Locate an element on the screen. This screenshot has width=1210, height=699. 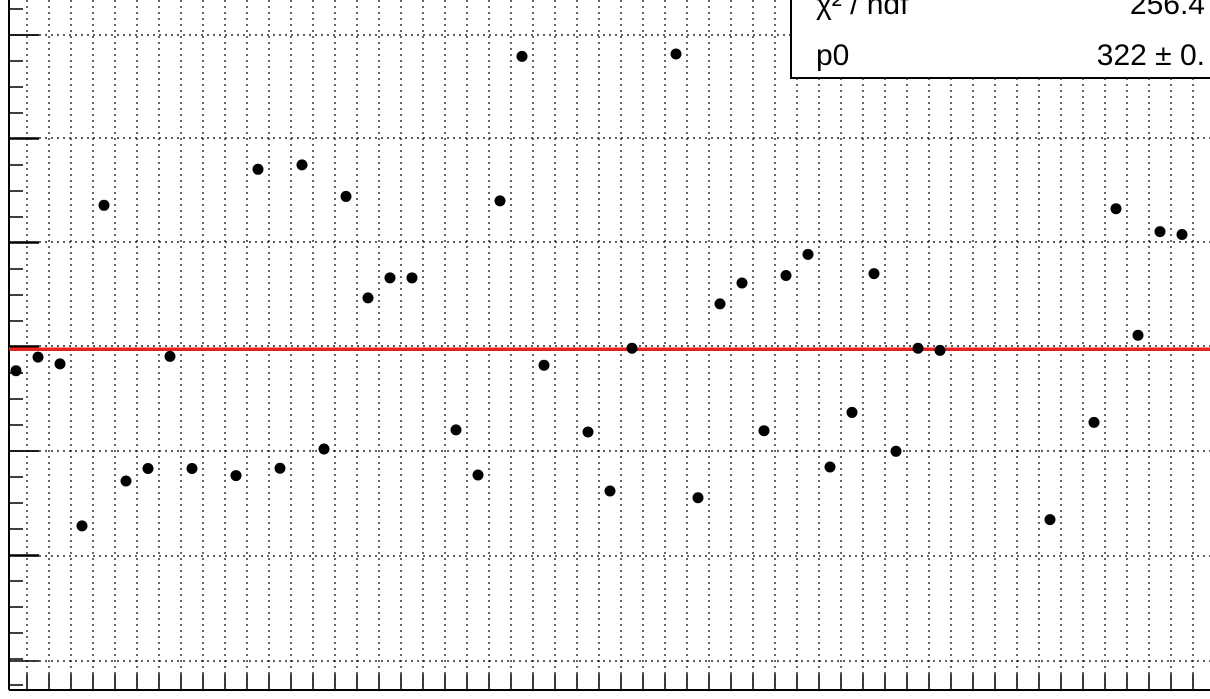
x-axis-ticks is located at coordinates (610, 682).